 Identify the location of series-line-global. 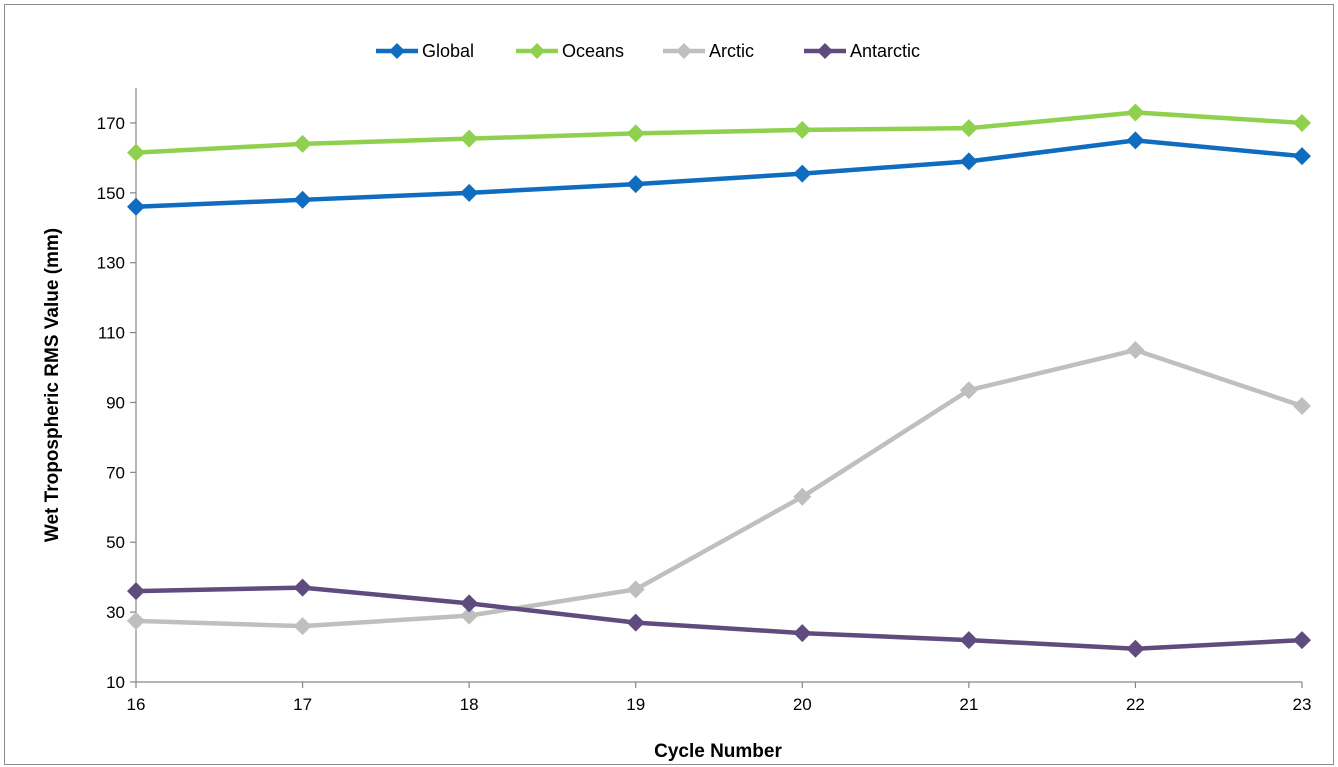
(719, 174).